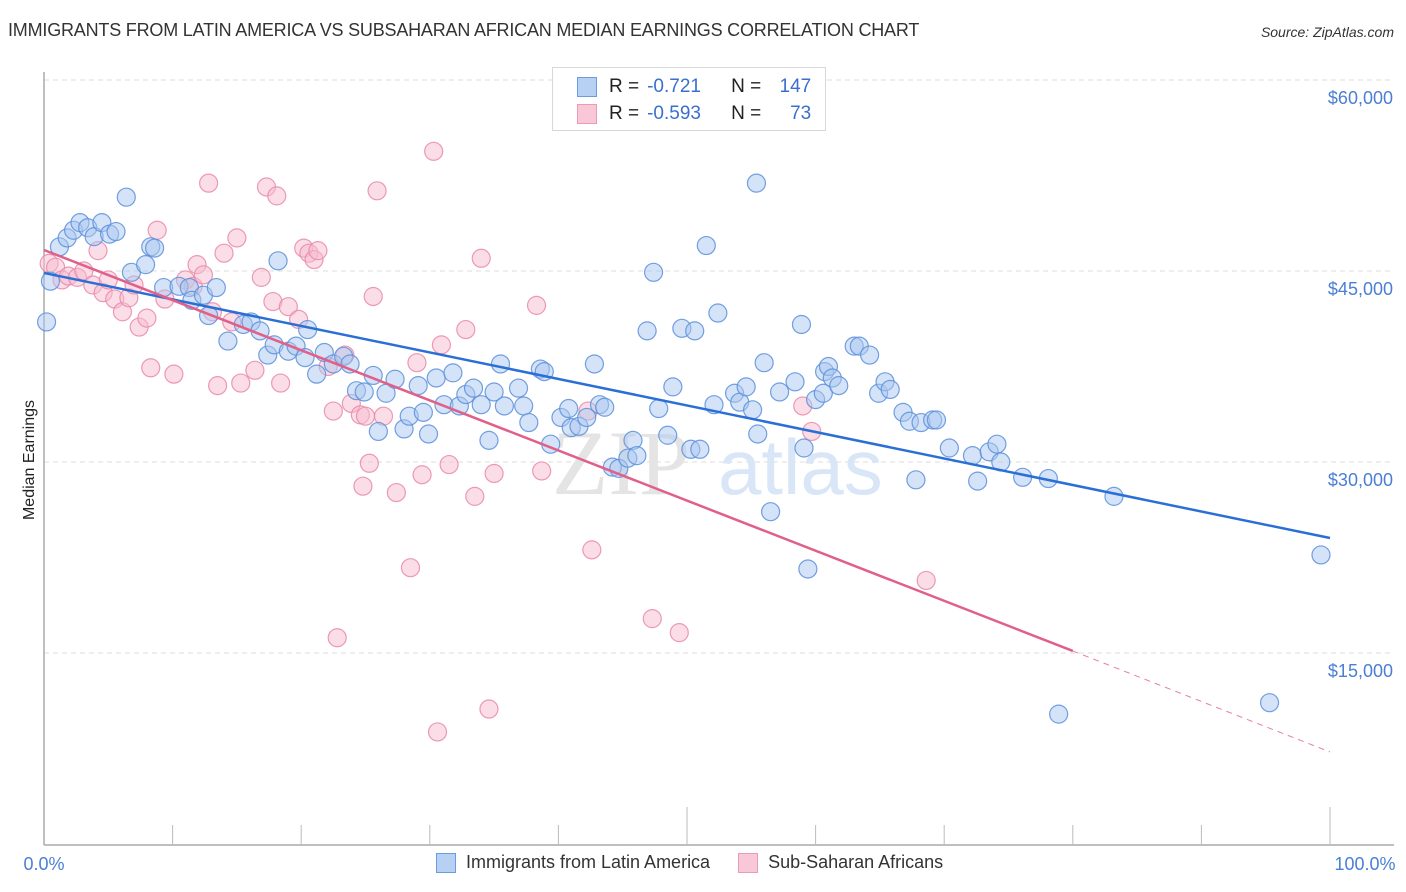 The width and height of the screenshot is (1406, 892). I want to click on source-label: Source: ZipAtlas.com, so click(1327, 32).